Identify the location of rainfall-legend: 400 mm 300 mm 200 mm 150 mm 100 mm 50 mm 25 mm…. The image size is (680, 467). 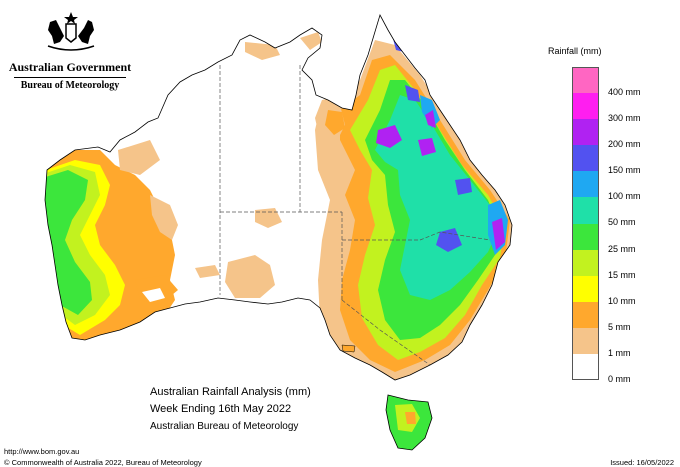
(622, 225).